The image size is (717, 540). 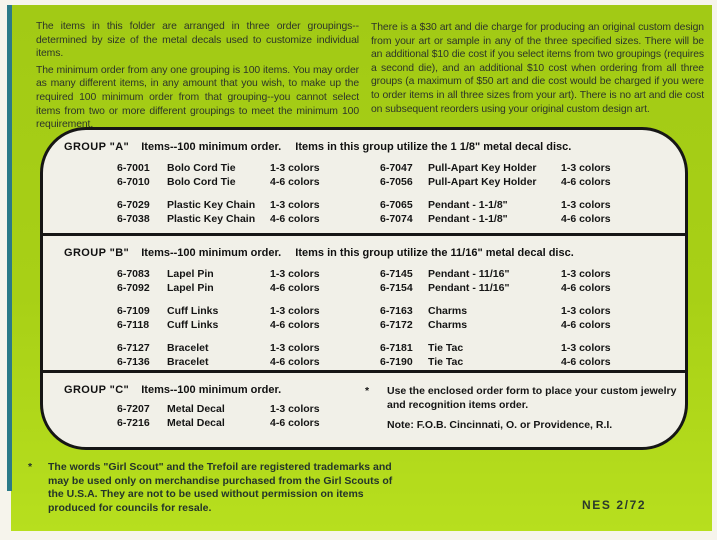 I want to click on item-code: 6-7163, so click(x=396, y=311).